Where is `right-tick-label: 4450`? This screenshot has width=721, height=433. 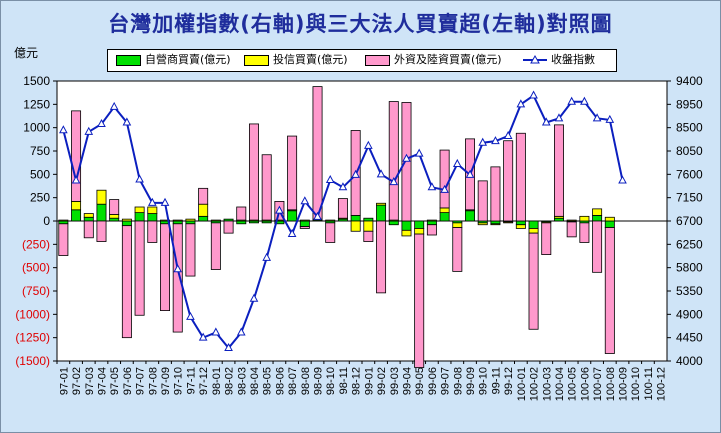 right-tick-label: 4450 is located at coordinates (689, 338).